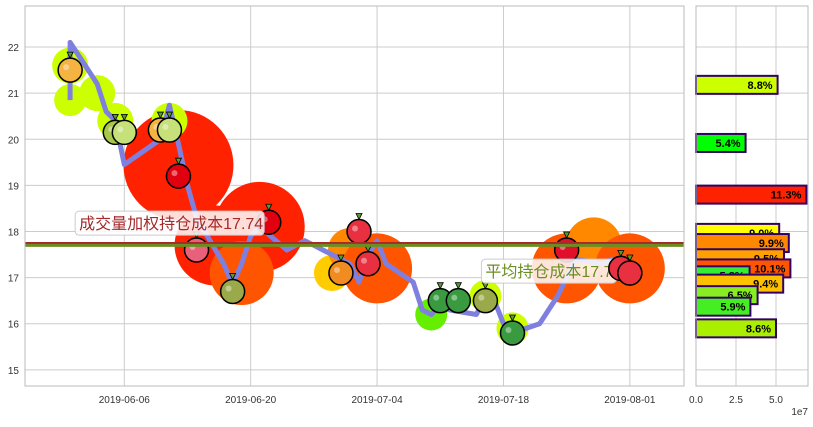 This screenshot has width=813, height=427. What do you see at coordinates (14, 371) in the screenshot?
I see `y-tick-label: 15` at bounding box center [14, 371].